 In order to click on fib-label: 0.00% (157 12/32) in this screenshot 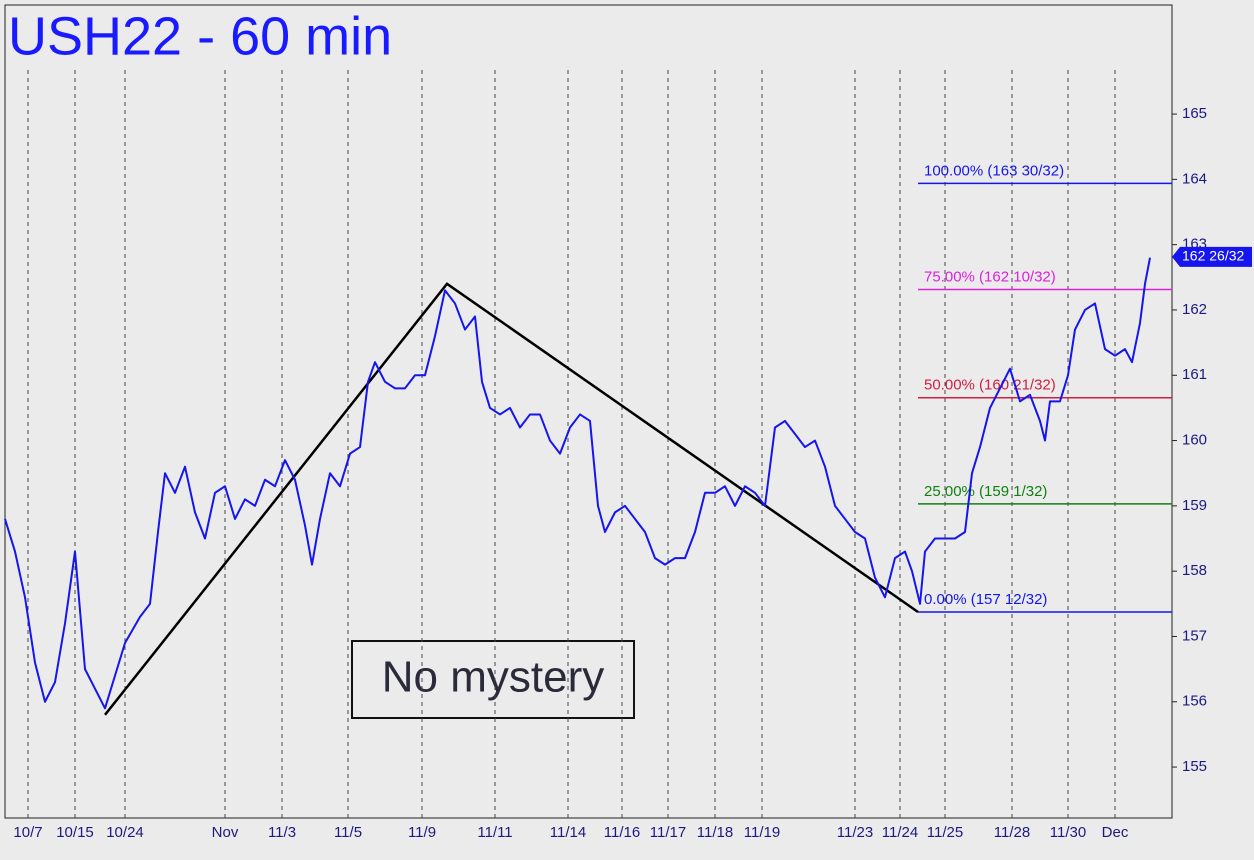, I will do `click(985, 599)`.